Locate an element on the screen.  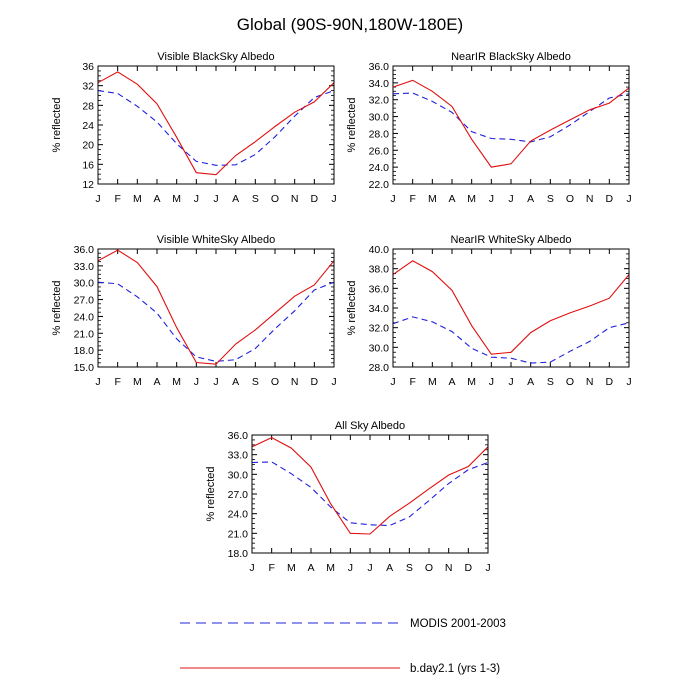
y-tick-label: 28 is located at coordinates (88, 106).